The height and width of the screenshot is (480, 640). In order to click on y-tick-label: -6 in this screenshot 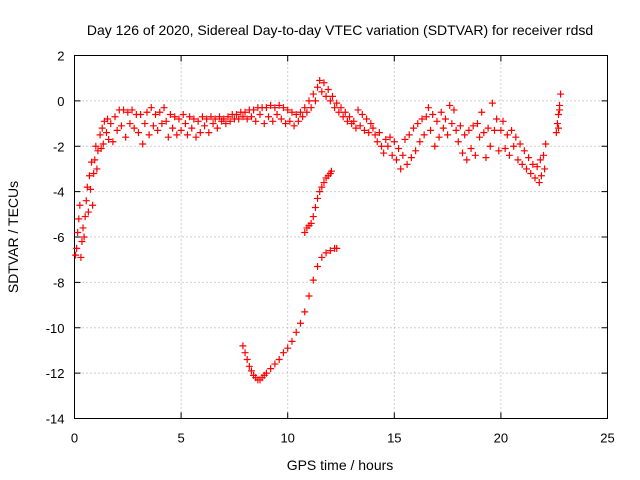, I will do `click(59, 237)`.